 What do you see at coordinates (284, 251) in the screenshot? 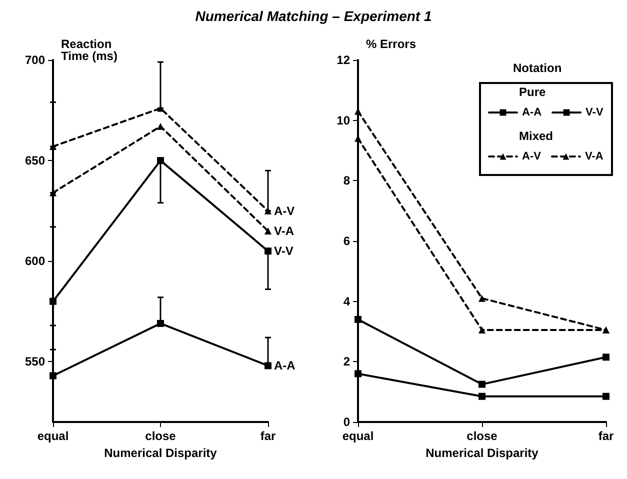
I see `series-label: V-V` at bounding box center [284, 251].